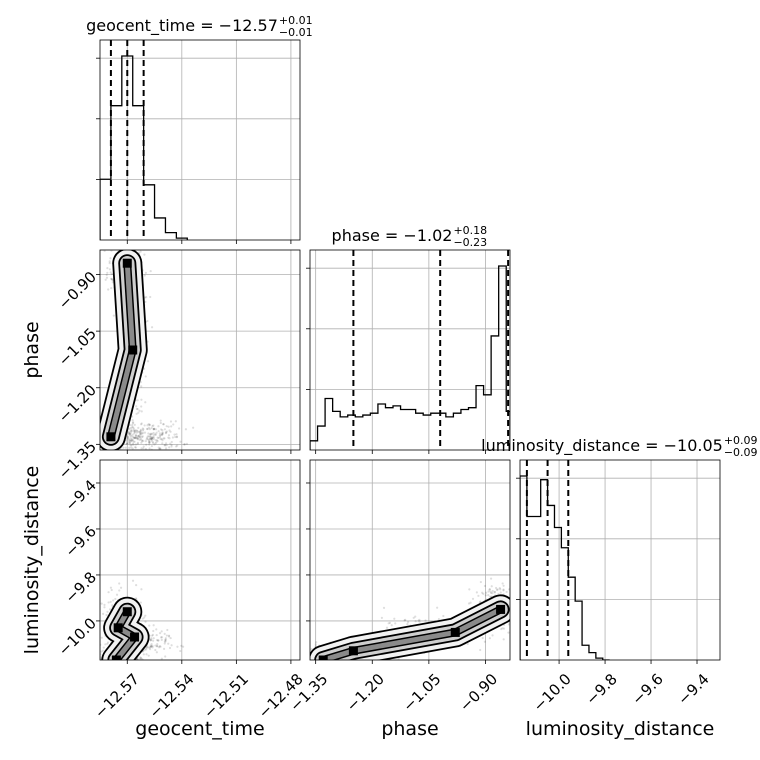 This screenshot has height=760, width=760. I want to click on grid-histogram-geocent_time, so click(200, 140).